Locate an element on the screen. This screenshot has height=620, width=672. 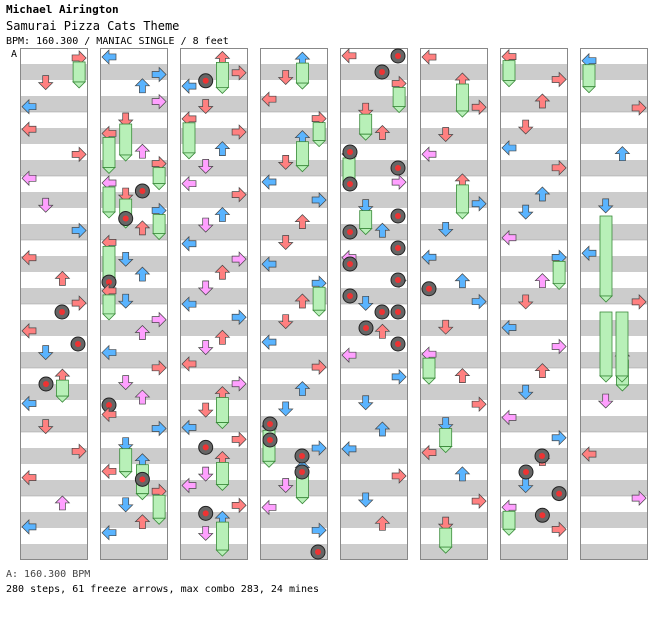
section-marker: A is located at coordinates (14, 54).